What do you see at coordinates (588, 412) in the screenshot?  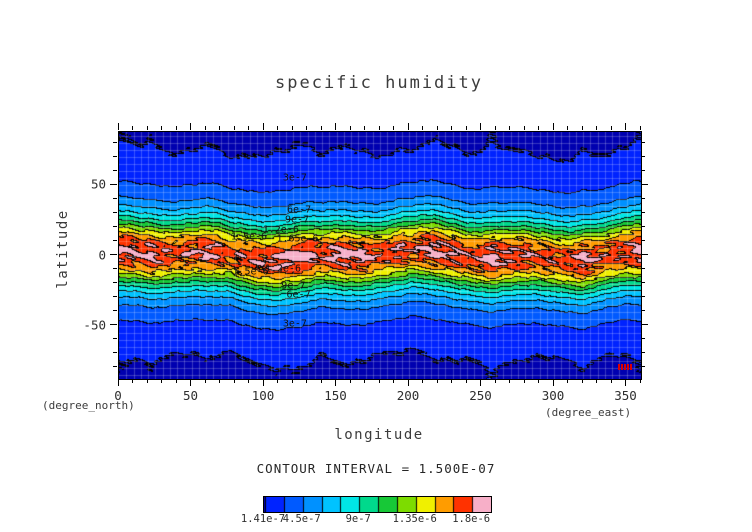 I see `x-axis-unit-label: (degree_east)` at bounding box center [588, 412].